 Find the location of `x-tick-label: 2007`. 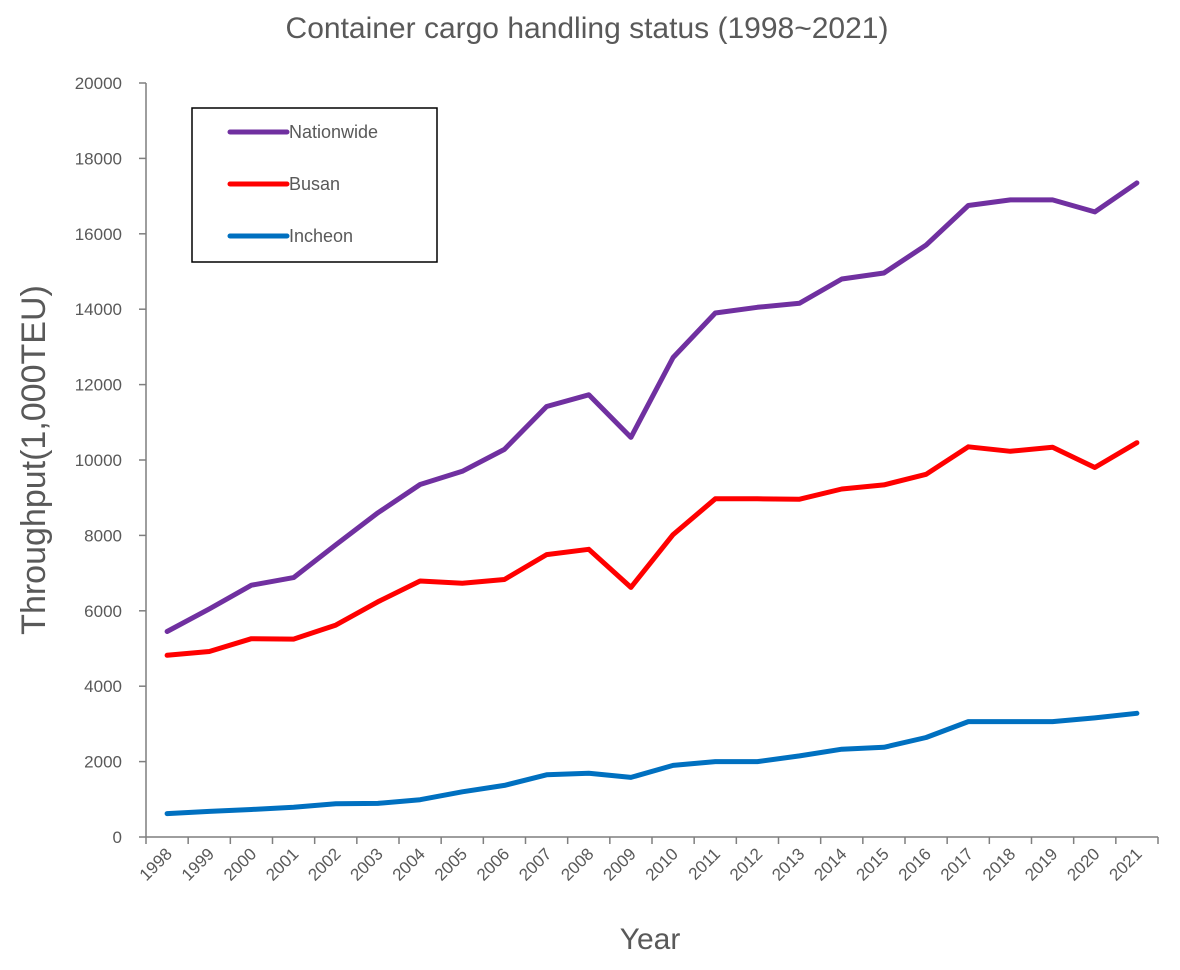

x-tick-label: 2007 is located at coordinates (535, 864).